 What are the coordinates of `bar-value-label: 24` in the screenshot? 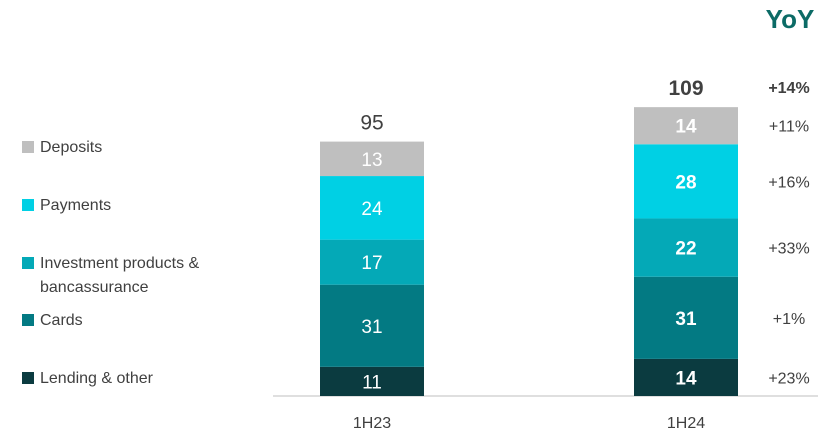 It's located at (372, 209).